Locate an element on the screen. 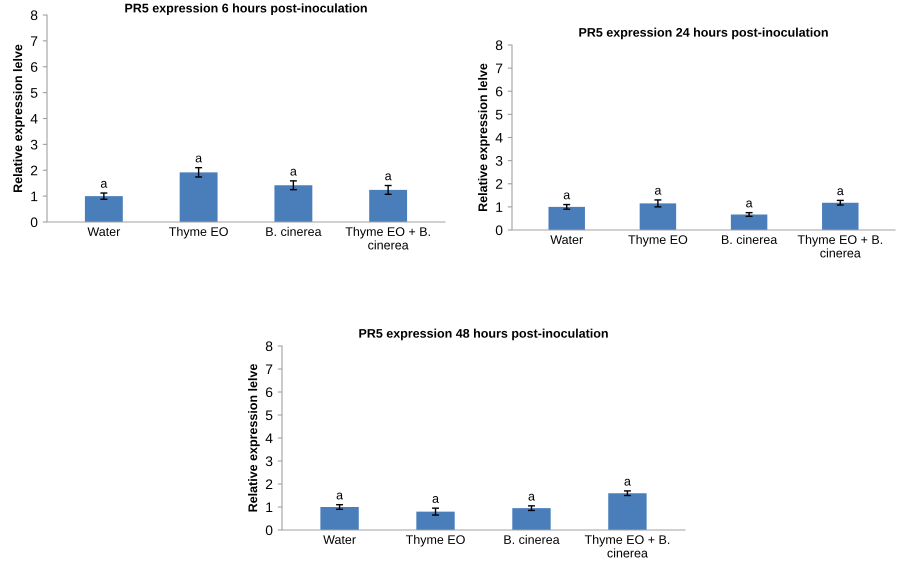 The image size is (901, 565). chart-title: PR5 expression 48 hours post-inoculation is located at coordinates (483, 334).